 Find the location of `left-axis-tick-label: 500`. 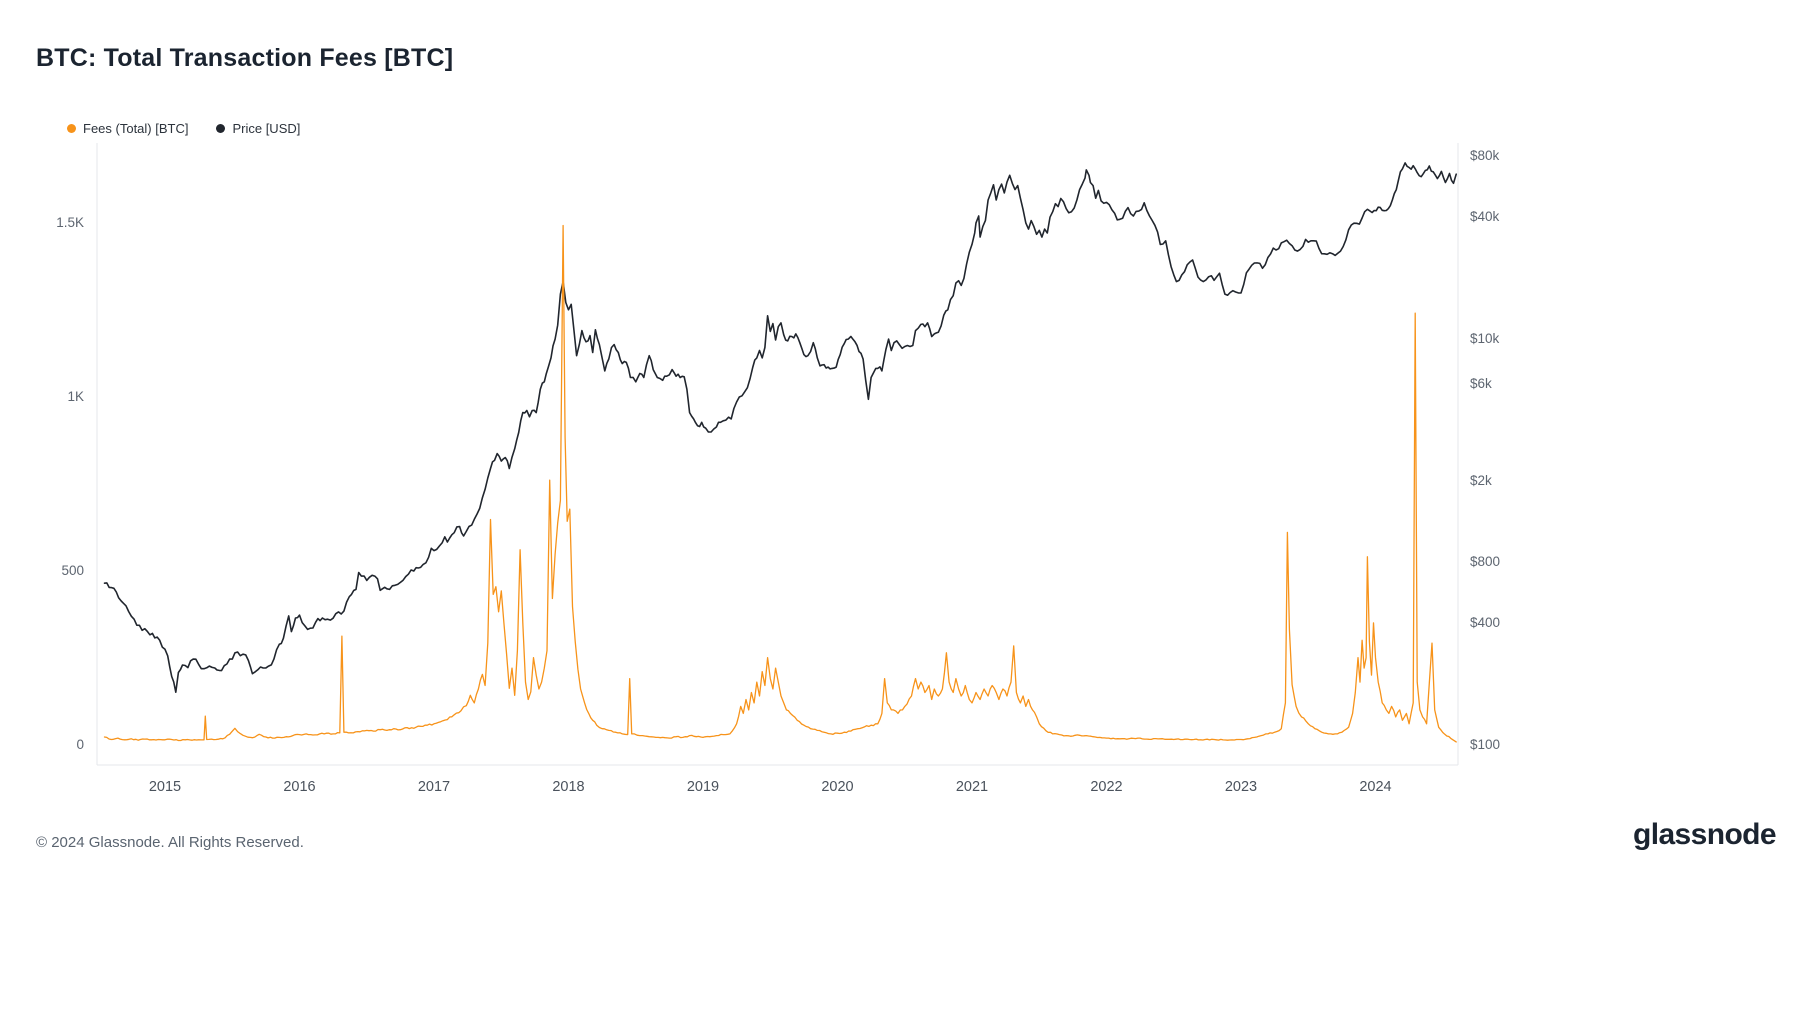

left-axis-tick-label: 500 is located at coordinates (72, 570).